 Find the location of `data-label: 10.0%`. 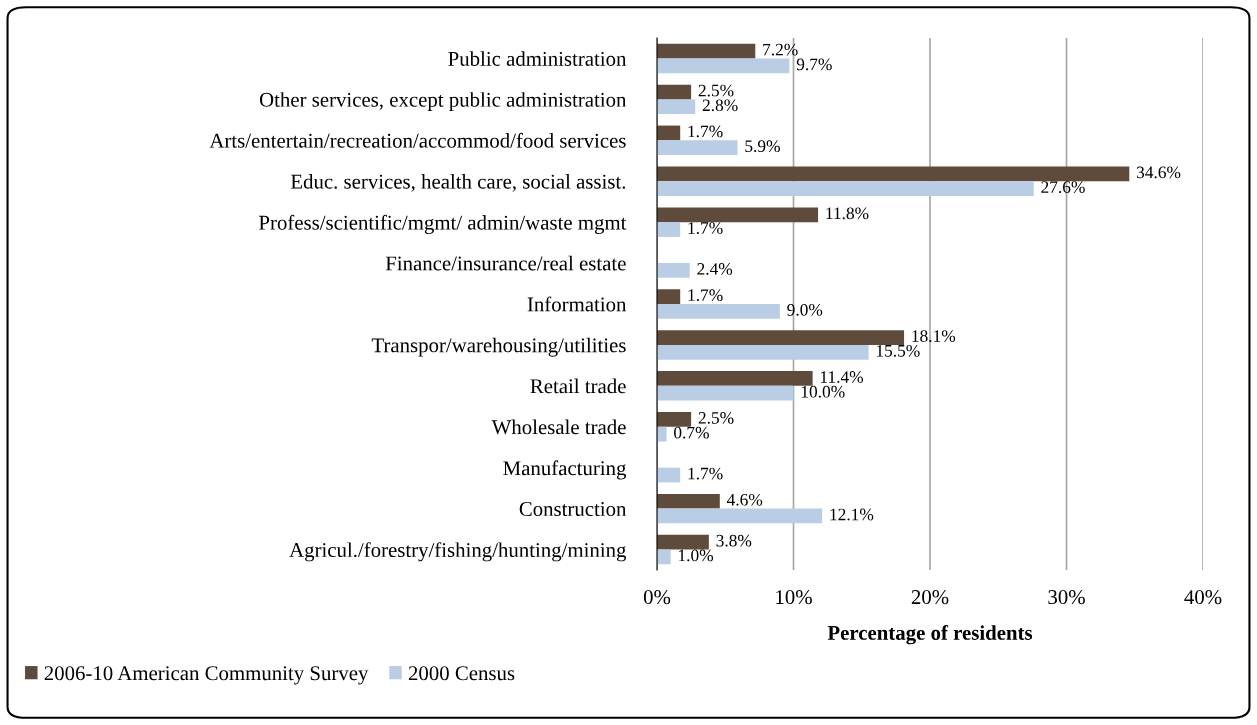

data-label: 10.0% is located at coordinates (823, 391).